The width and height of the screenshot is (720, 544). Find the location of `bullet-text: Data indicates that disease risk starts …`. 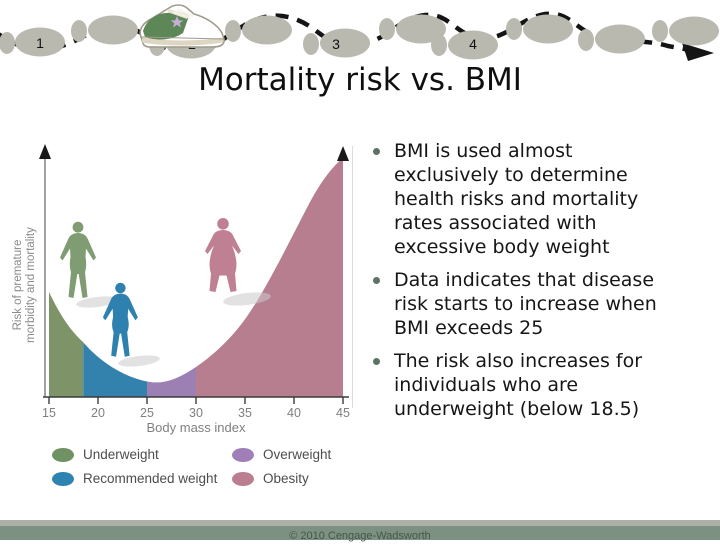

bullet-text: Data indicates that disease risk starts … is located at coordinates (525, 304).